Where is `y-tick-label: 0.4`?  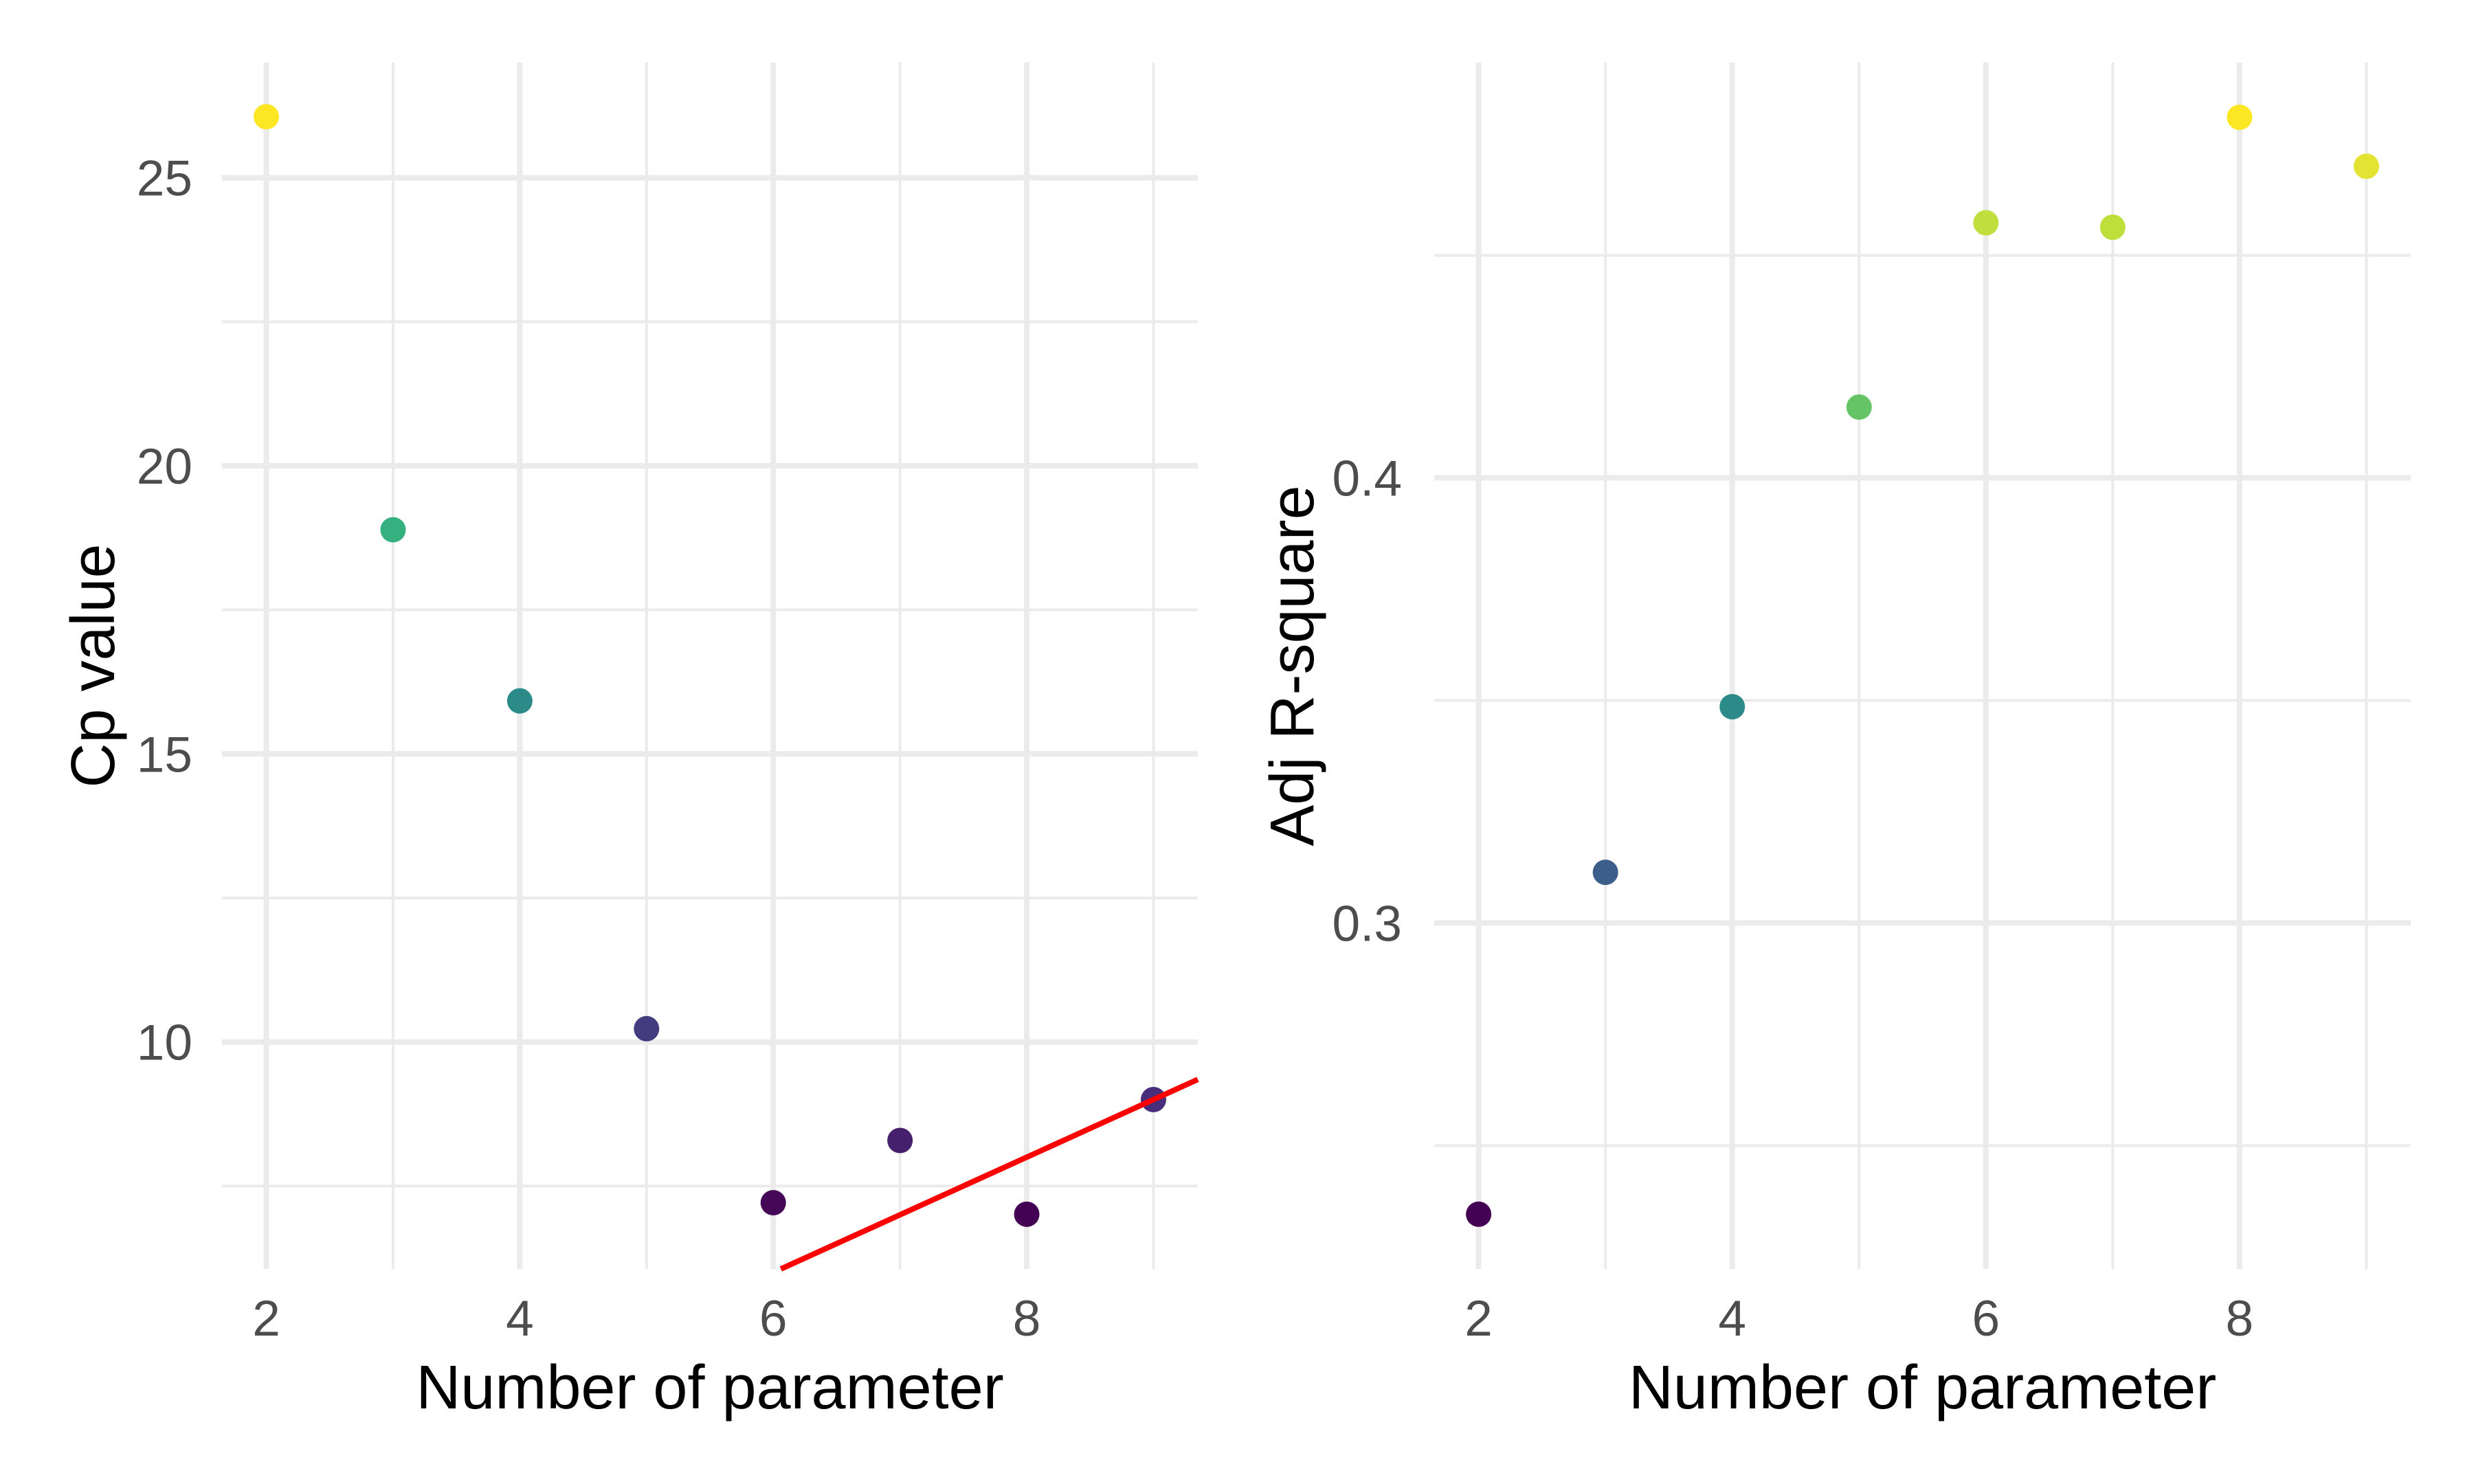 y-tick-label: 0.4 is located at coordinates (1367, 479).